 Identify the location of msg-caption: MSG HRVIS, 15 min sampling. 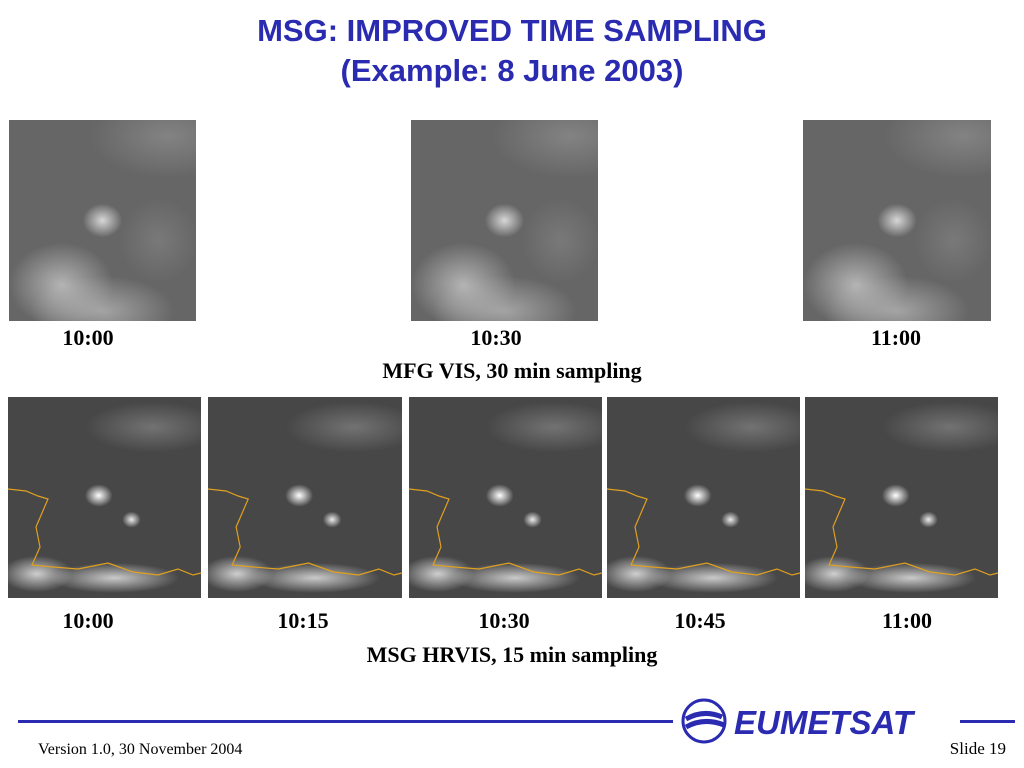
(512, 654).